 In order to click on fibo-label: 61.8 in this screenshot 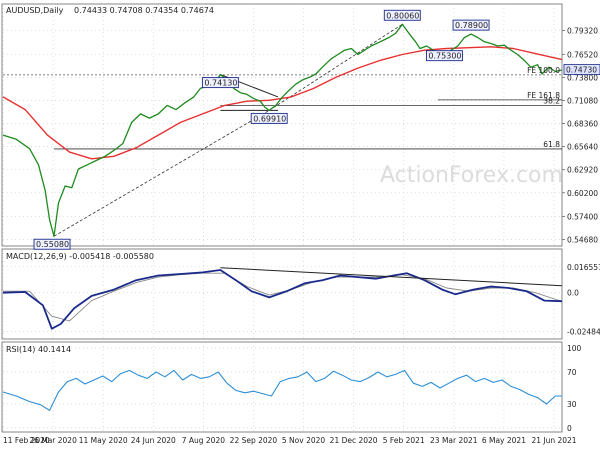, I will do `click(551, 144)`.